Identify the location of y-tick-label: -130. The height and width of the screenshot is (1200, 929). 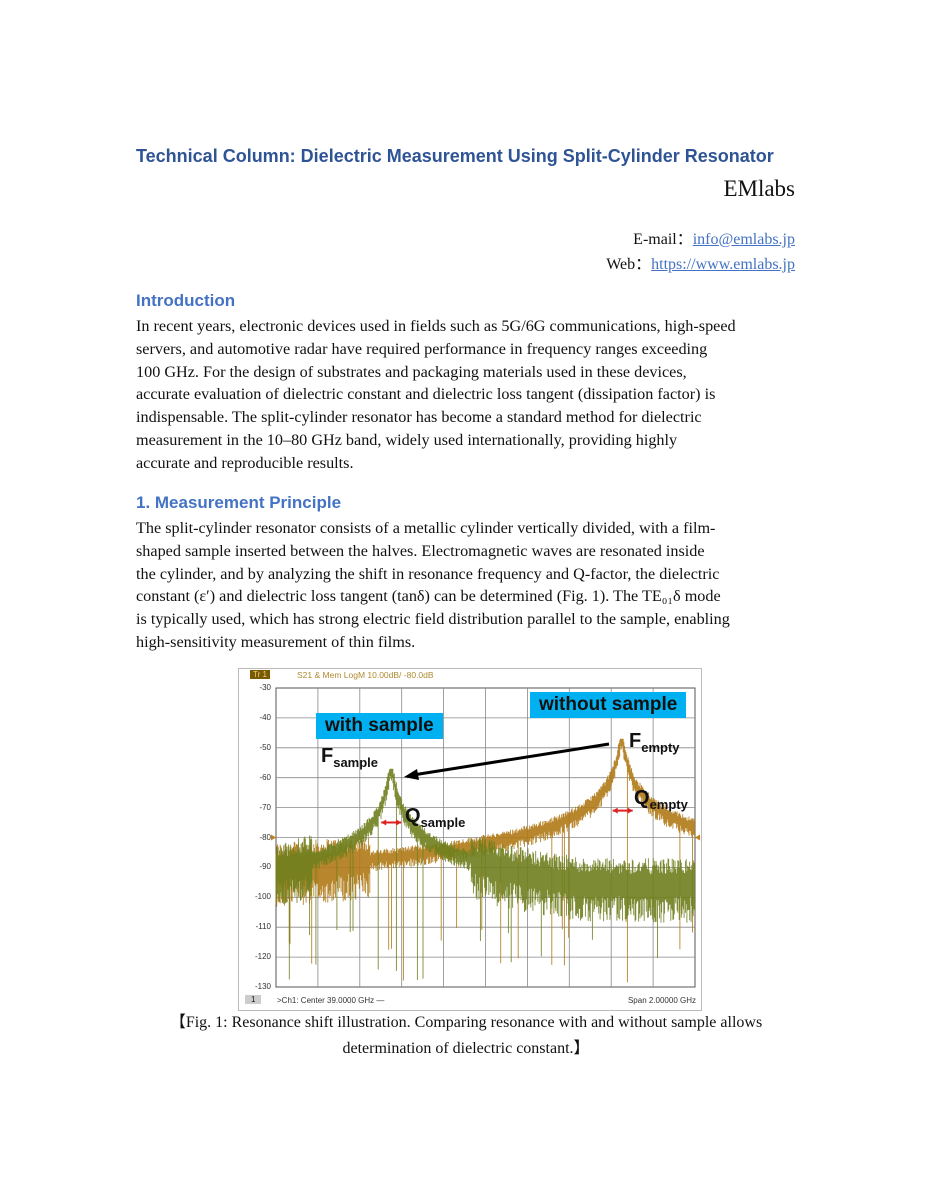
(262, 986).